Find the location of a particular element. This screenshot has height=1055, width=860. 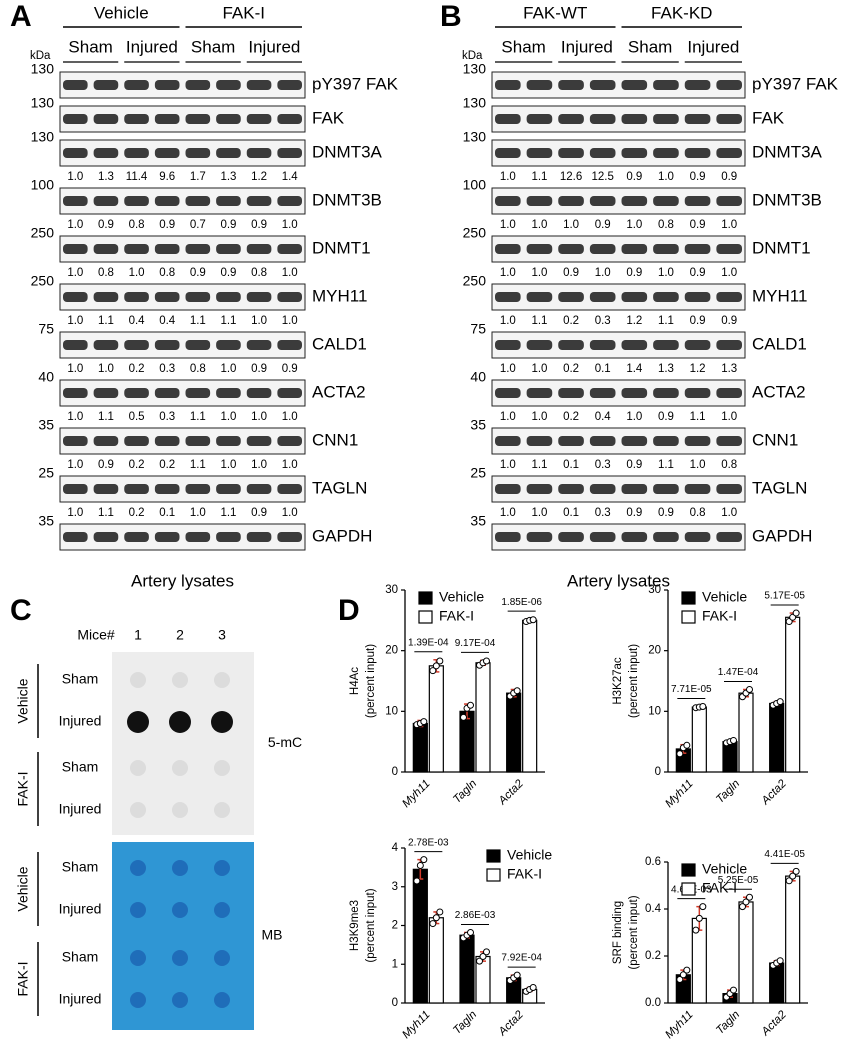

footer-label: Artery lysates is located at coordinates (618, 580).